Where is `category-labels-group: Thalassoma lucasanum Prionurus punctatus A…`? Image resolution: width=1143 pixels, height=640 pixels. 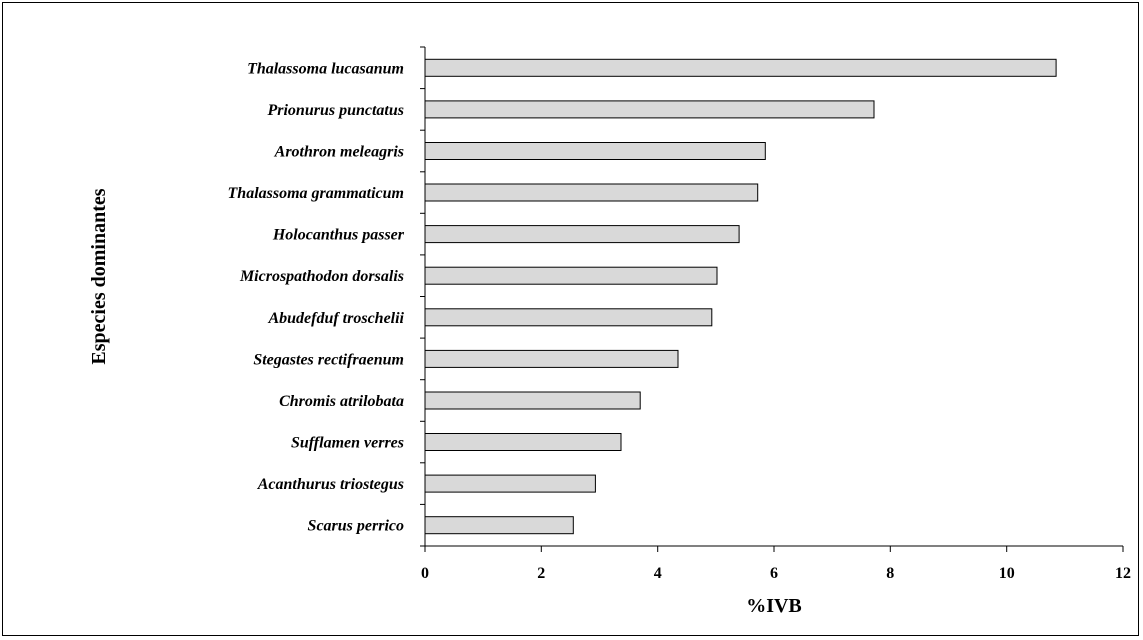
category-labels-group: Thalassoma lucasanum Prionurus punctatus A… is located at coordinates (316, 297).